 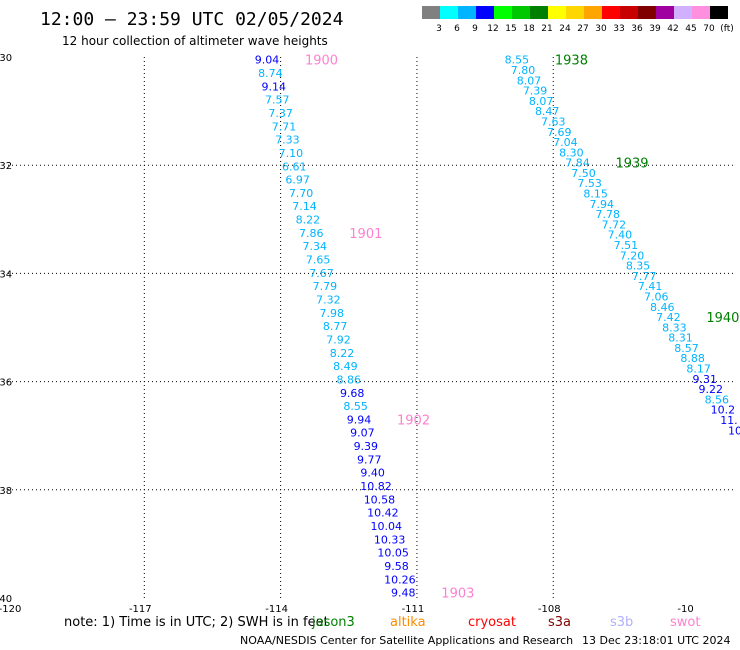 What do you see at coordinates (6, 58) in the screenshot?
I see `y-tick-label: -30` at bounding box center [6, 58].